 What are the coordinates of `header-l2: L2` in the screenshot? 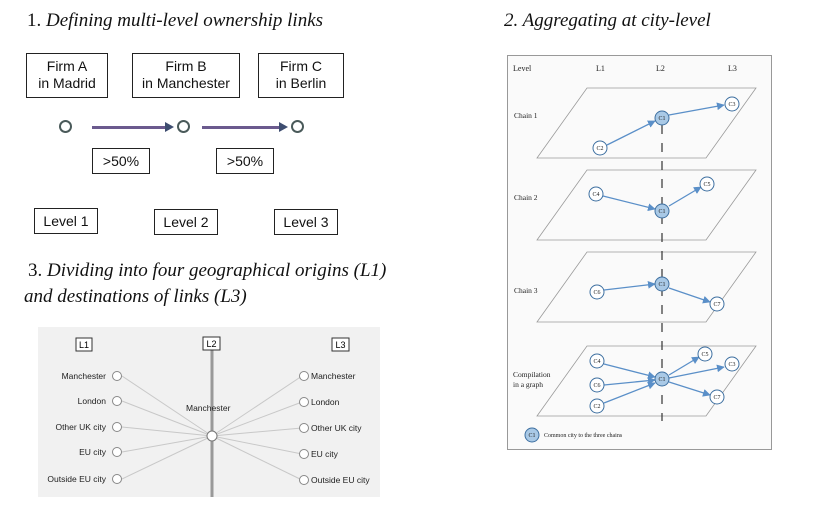 It's located at (660, 68).